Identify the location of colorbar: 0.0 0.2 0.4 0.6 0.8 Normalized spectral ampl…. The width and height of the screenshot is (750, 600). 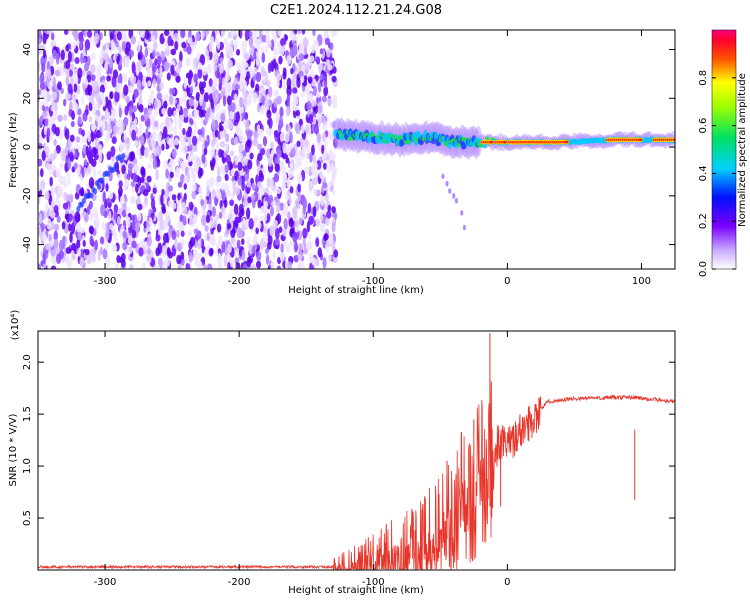
(723, 153).